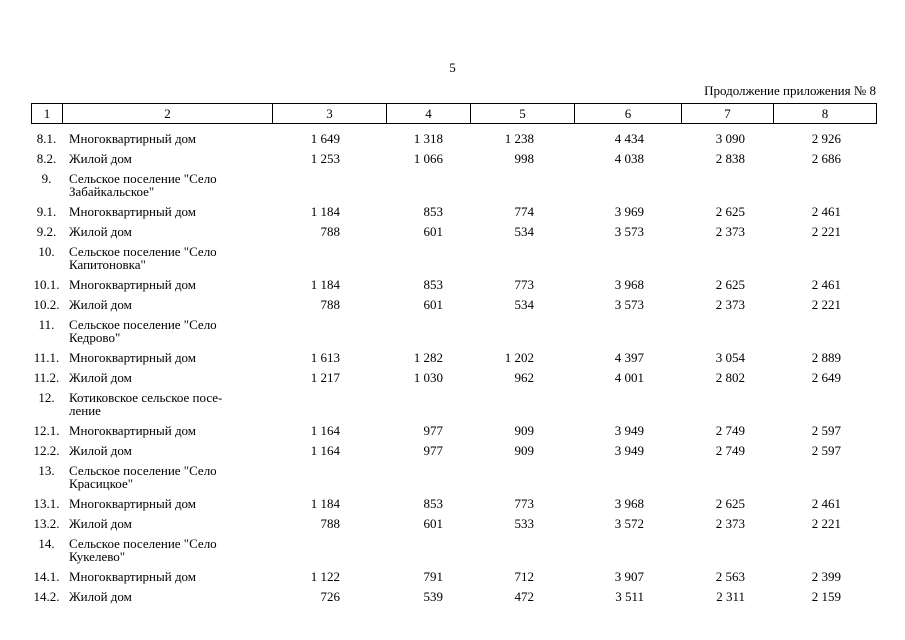  Describe the element at coordinates (790, 90) in the screenshot. I see `caption: Продолжение приложения № 8` at that location.